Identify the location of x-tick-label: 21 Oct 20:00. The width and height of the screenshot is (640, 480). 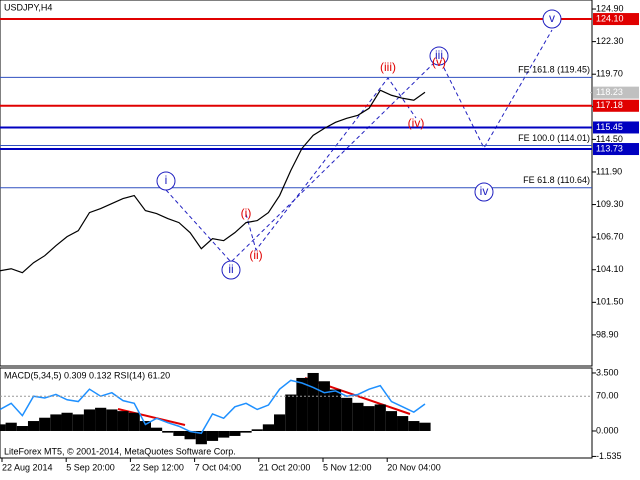
(285, 467).